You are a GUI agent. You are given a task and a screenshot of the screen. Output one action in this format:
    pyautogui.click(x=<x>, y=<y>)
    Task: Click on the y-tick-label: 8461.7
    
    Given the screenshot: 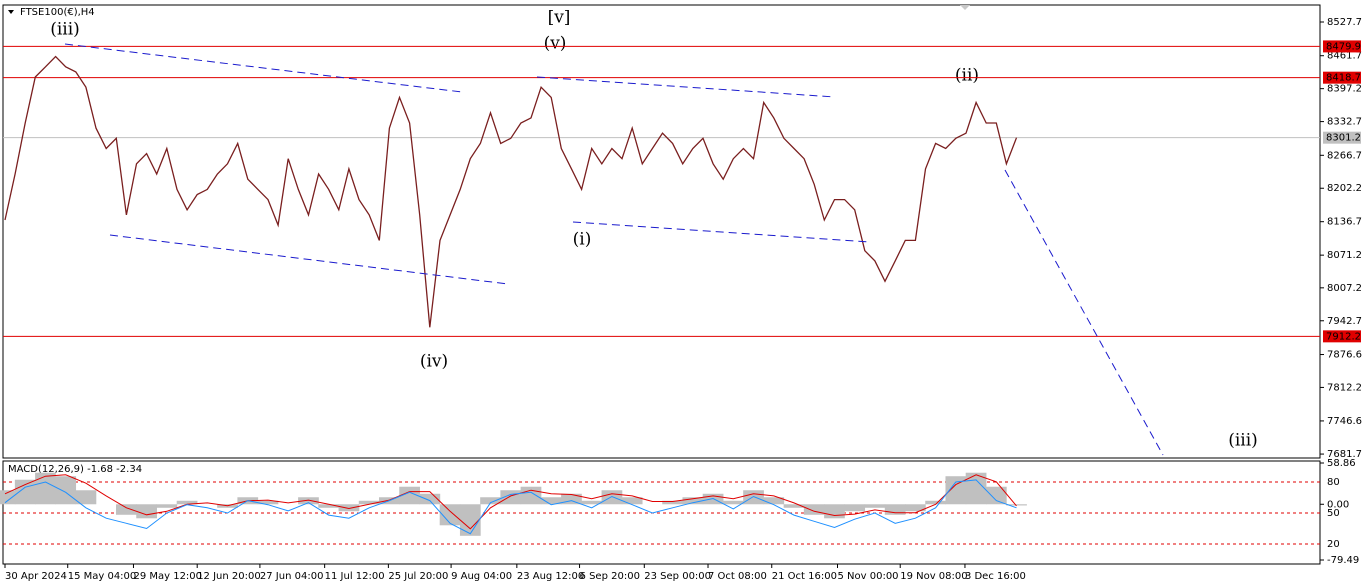 What is the action you would take?
    pyautogui.click(x=1344, y=56)
    